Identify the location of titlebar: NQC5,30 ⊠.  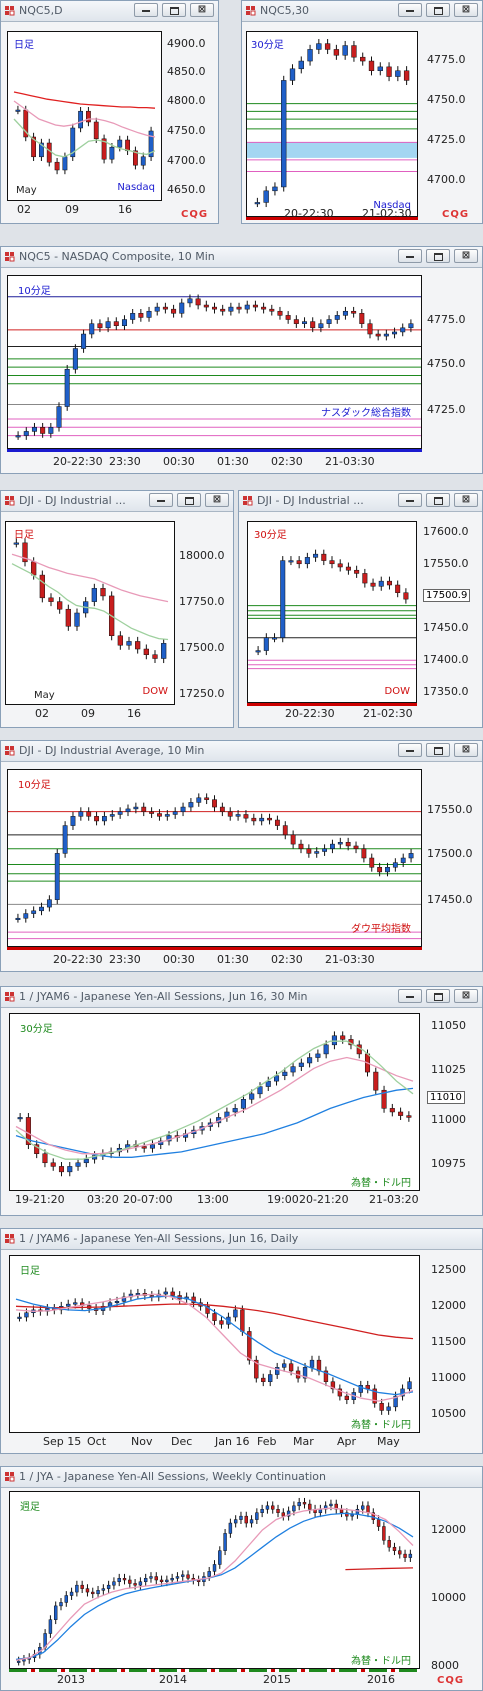
(362, 11).